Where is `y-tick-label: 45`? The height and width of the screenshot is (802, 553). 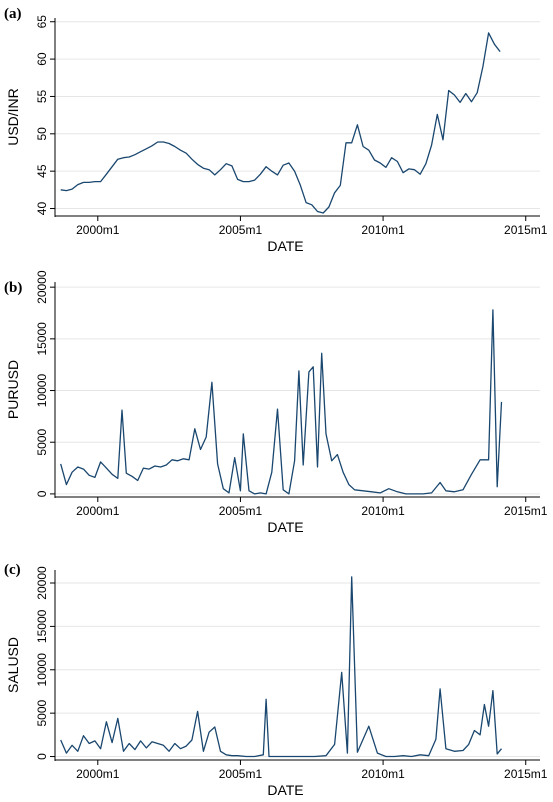
y-tick-label: 45 is located at coordinates (42, 171).